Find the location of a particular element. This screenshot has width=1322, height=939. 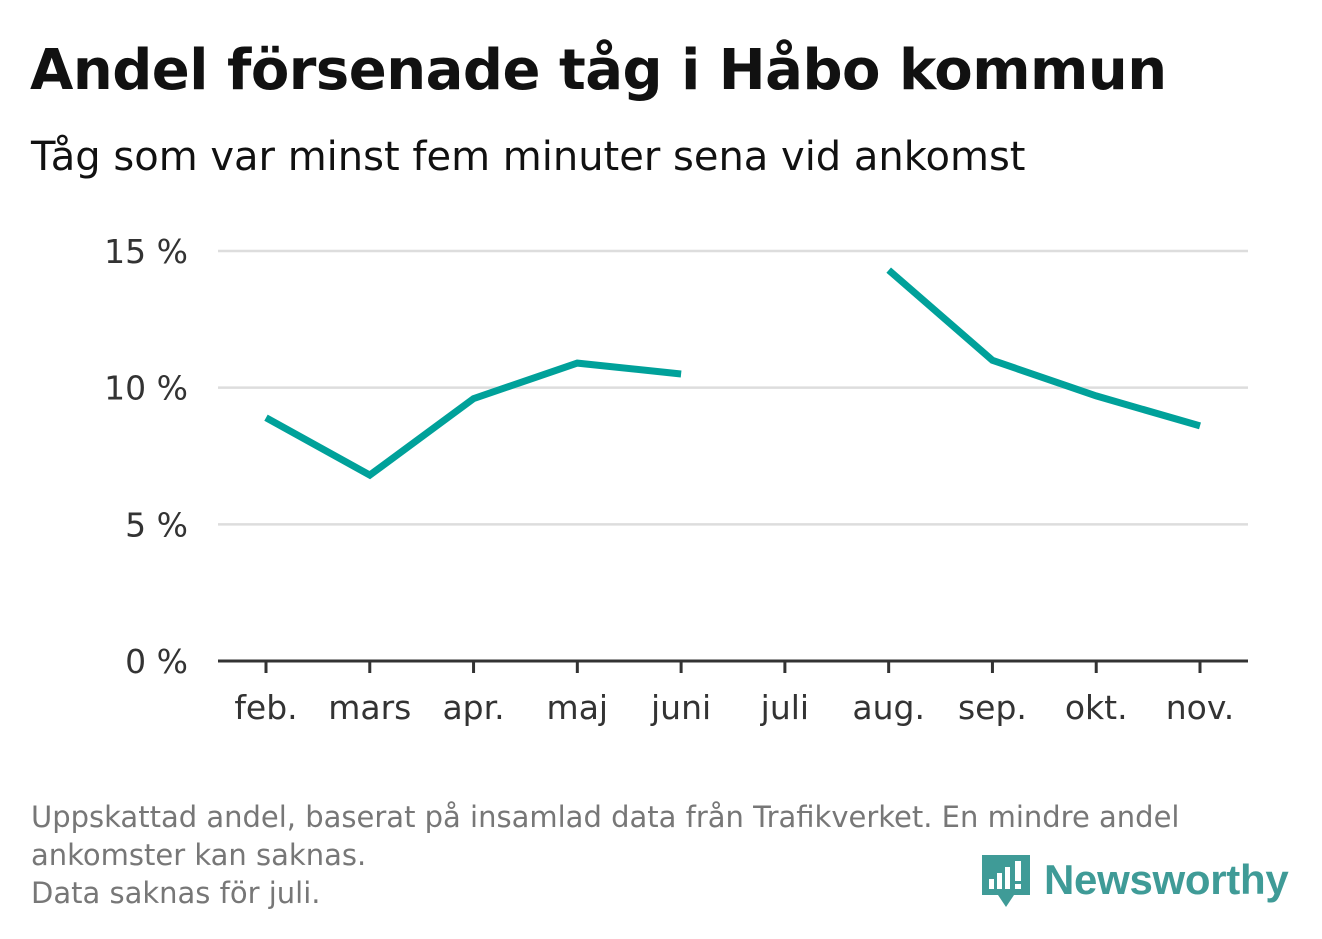

y-tick-label: 10 % is located at coordinates (146, 388).